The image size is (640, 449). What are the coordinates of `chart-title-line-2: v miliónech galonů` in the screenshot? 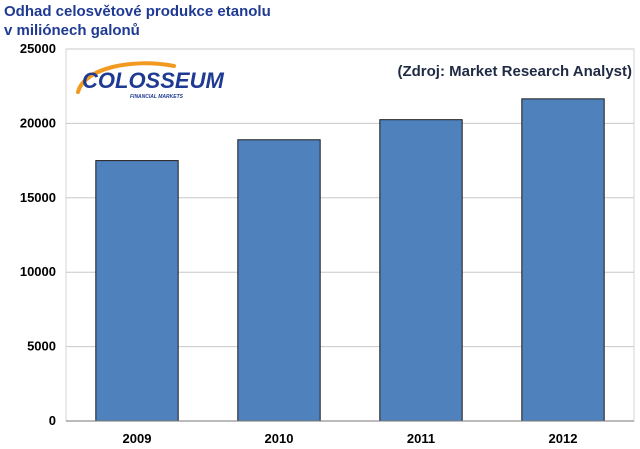 It's located at (72, 30).